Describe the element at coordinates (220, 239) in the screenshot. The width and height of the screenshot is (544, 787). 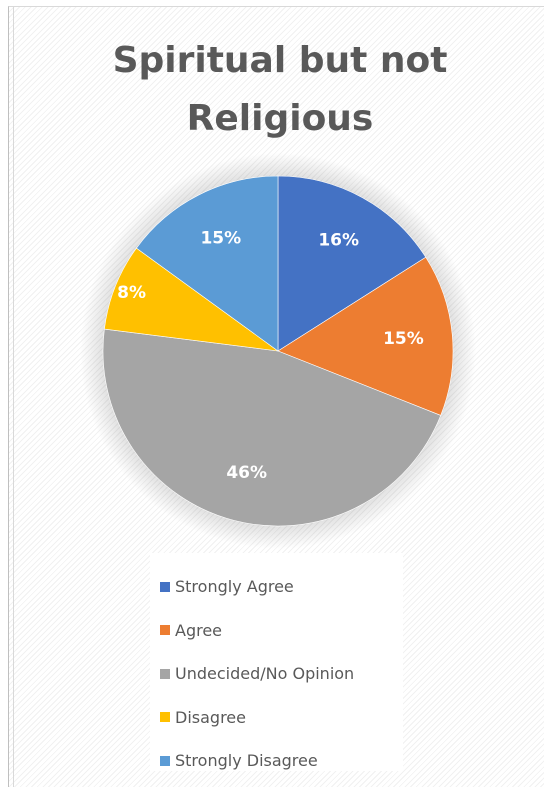
I see `data-label-strongly-disagree: 15%` at that location.